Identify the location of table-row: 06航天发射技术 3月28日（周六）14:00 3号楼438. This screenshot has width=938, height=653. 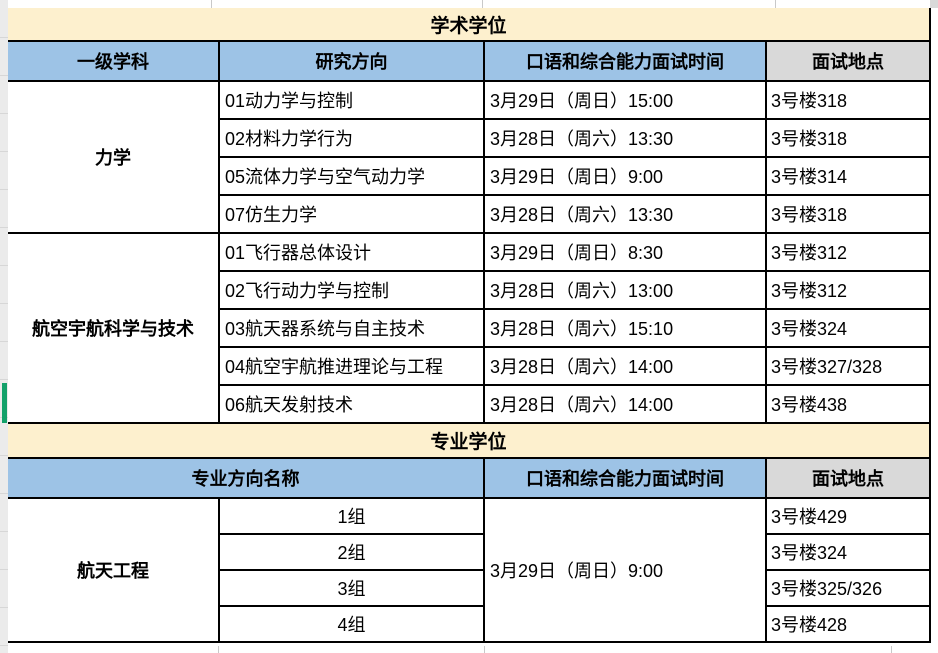
(470, 404).